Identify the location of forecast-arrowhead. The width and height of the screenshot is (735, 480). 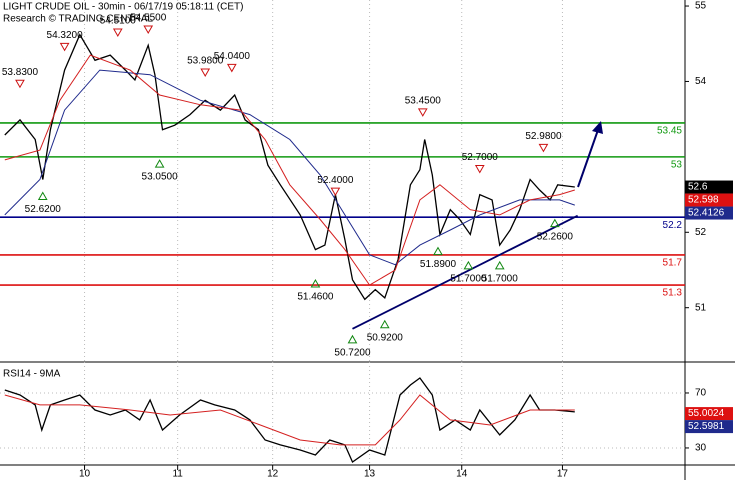
(597, 127).